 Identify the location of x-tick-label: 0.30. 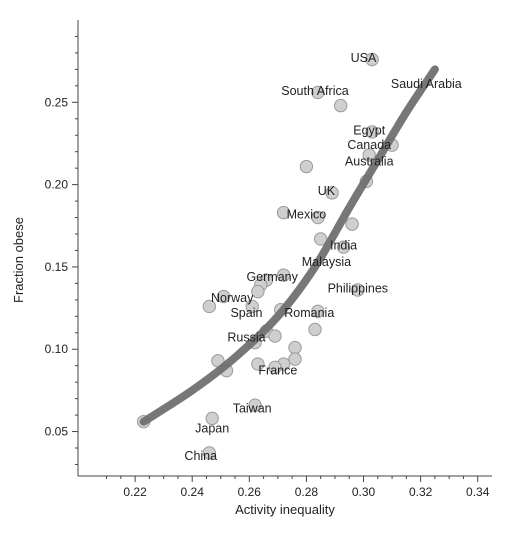
(364, 492).